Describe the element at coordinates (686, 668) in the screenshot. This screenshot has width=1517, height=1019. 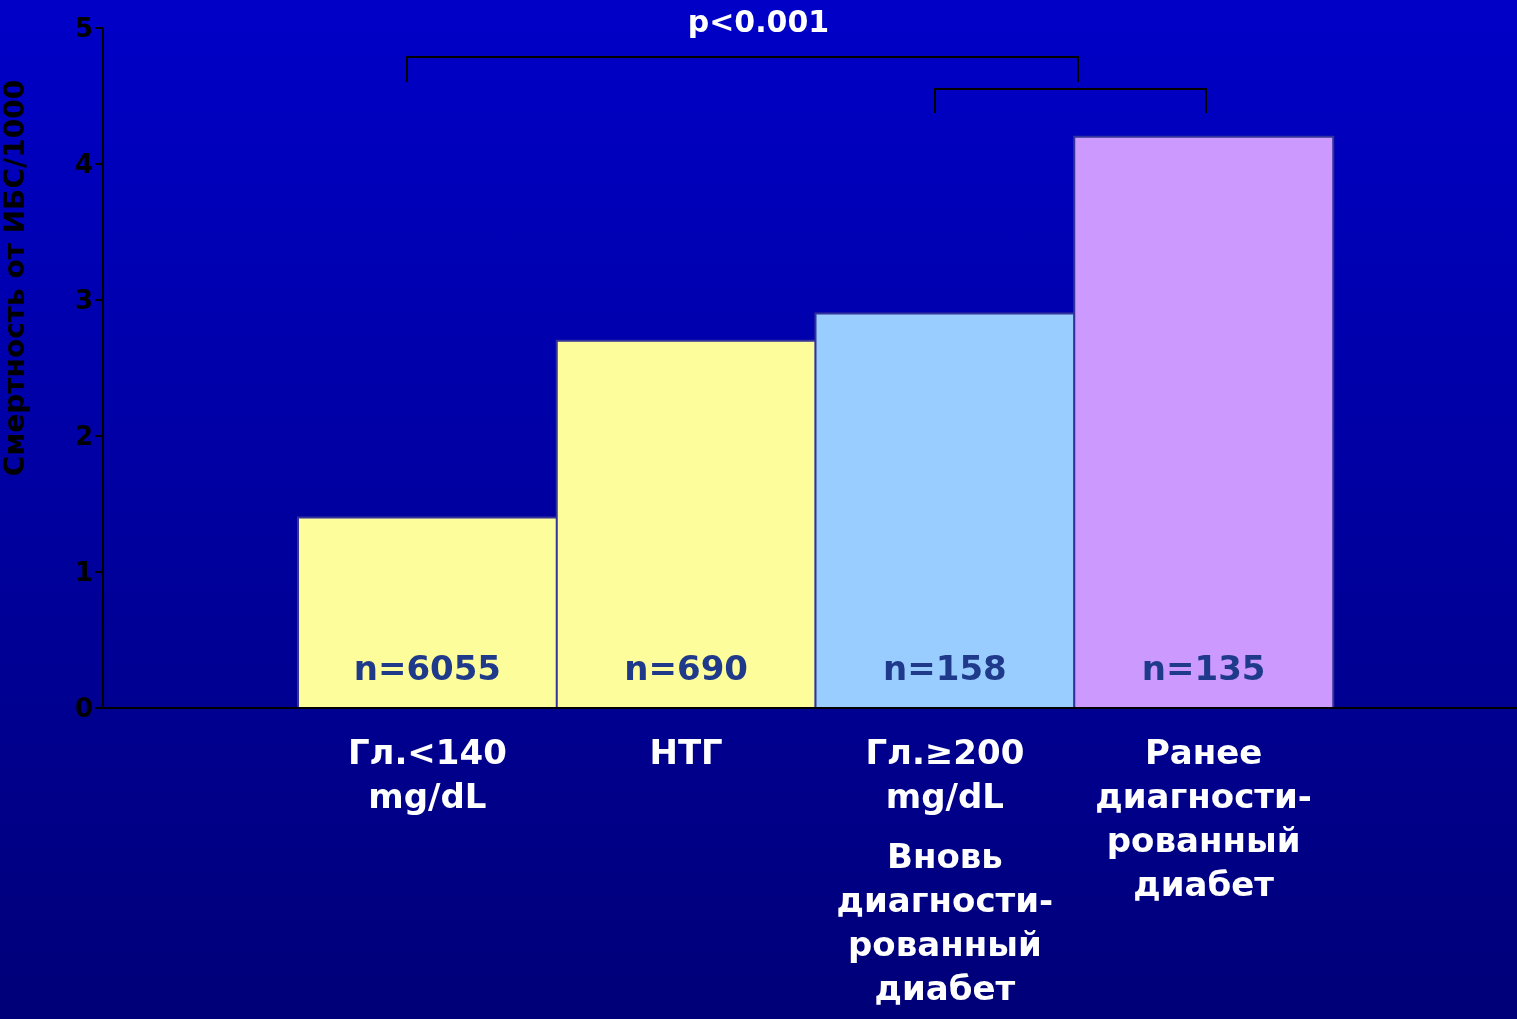
I see `annotation: n=690` at that location.